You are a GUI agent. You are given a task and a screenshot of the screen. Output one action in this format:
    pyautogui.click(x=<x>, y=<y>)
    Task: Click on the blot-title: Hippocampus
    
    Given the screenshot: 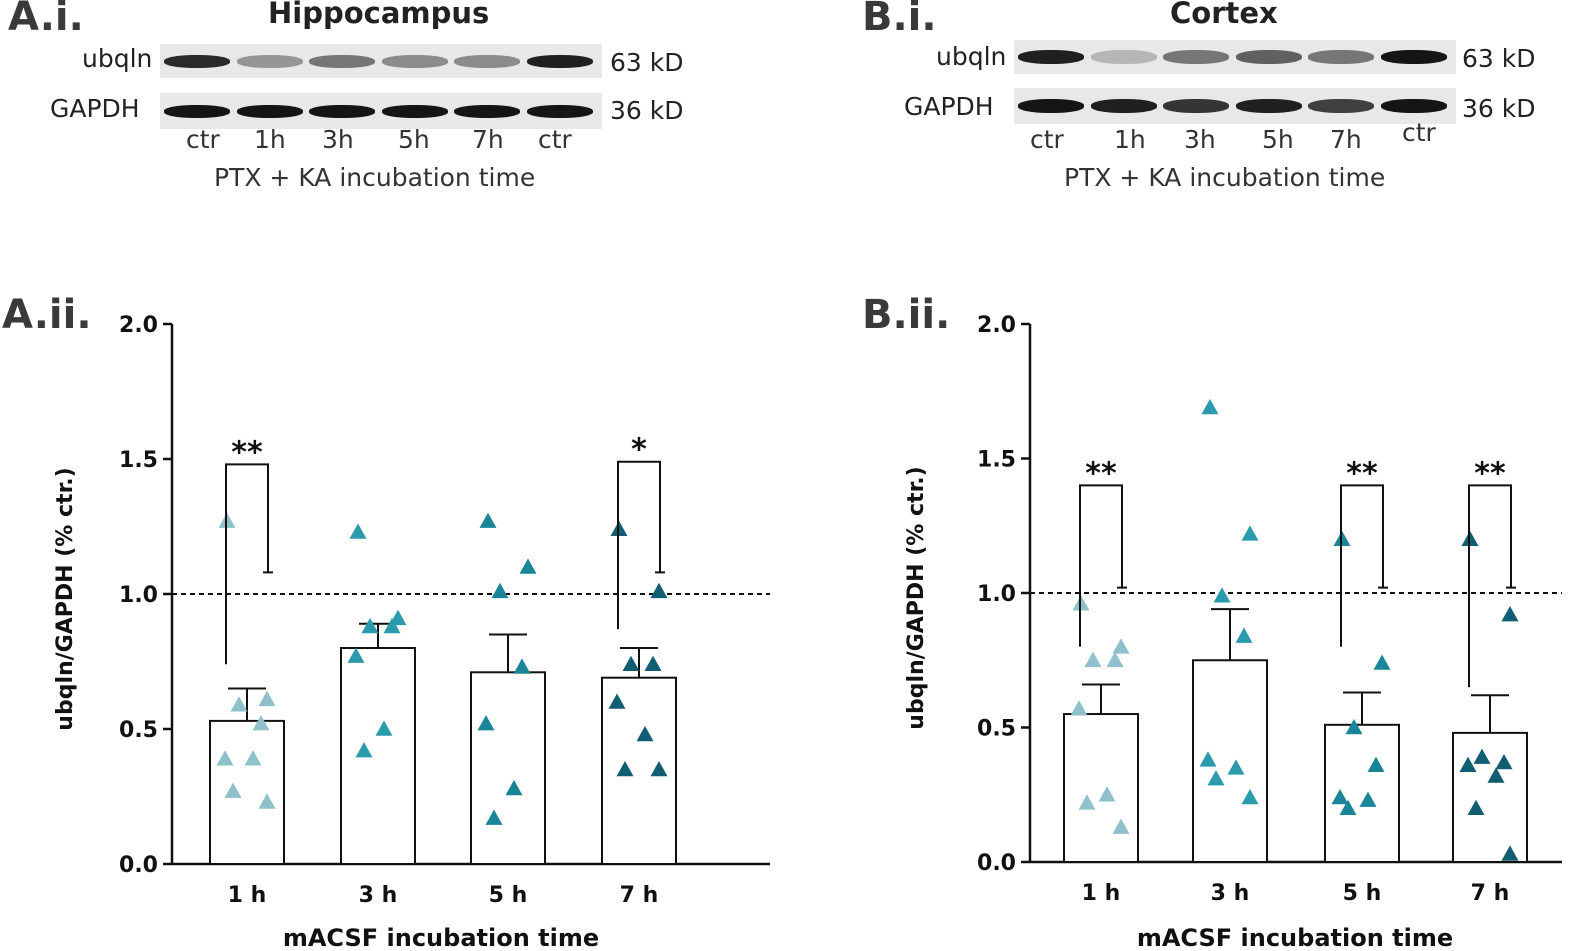 What is the action you would take?
    pyautogui.click(x=379, y=15)
    